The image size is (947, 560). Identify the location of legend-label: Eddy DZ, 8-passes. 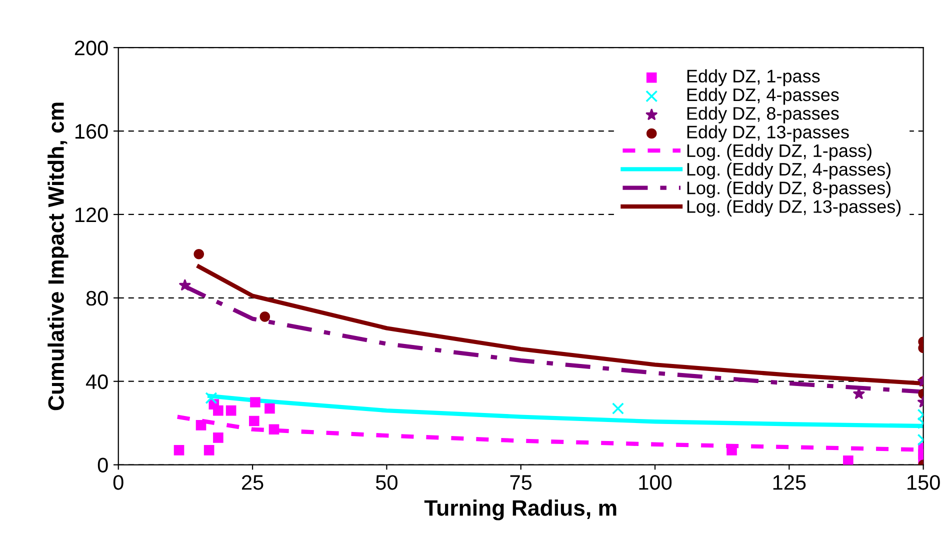
(763, 115).